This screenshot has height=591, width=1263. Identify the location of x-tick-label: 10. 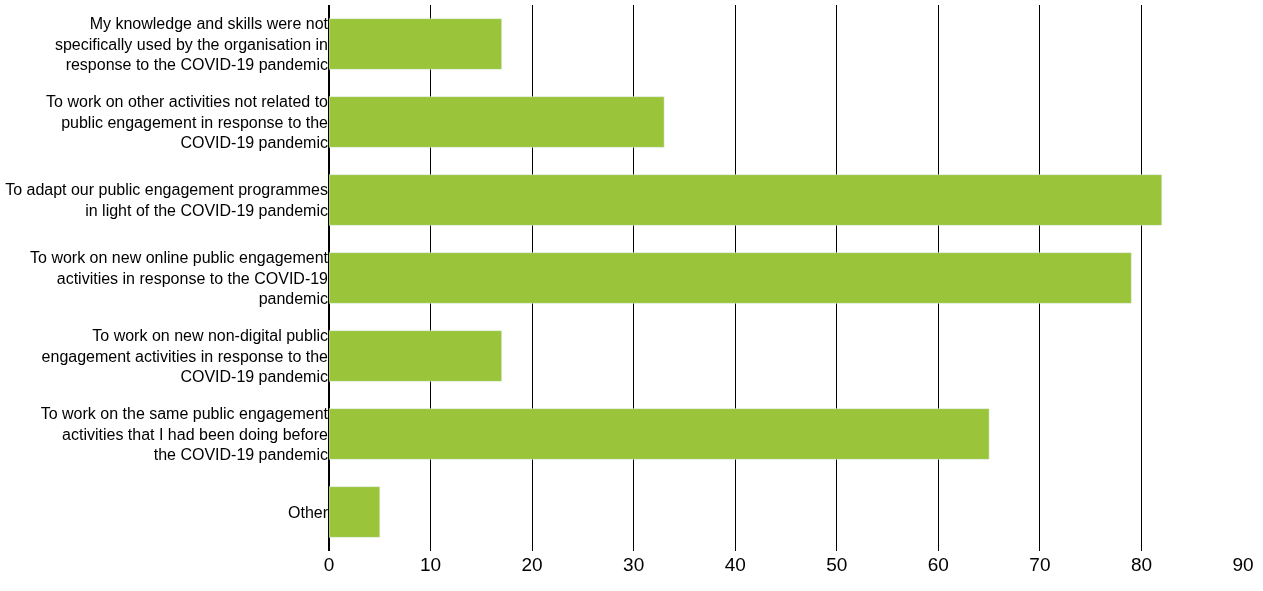
(430, 564).